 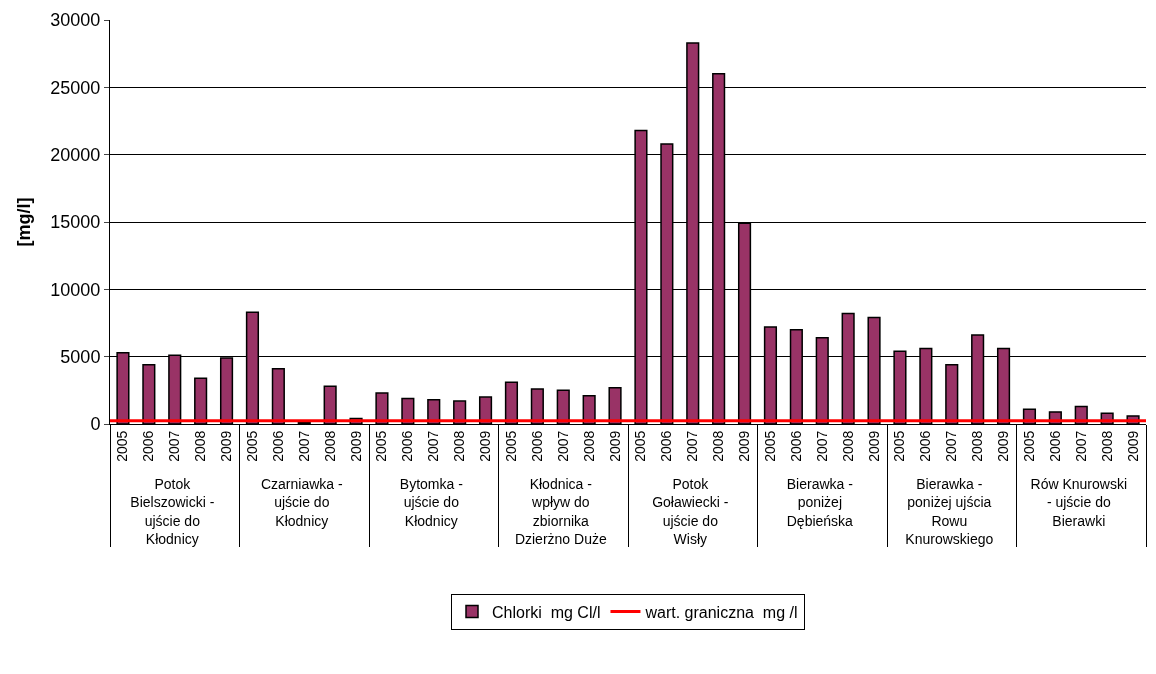 I want to click on y-tick-label: 25000, so click(x=75, y=87).